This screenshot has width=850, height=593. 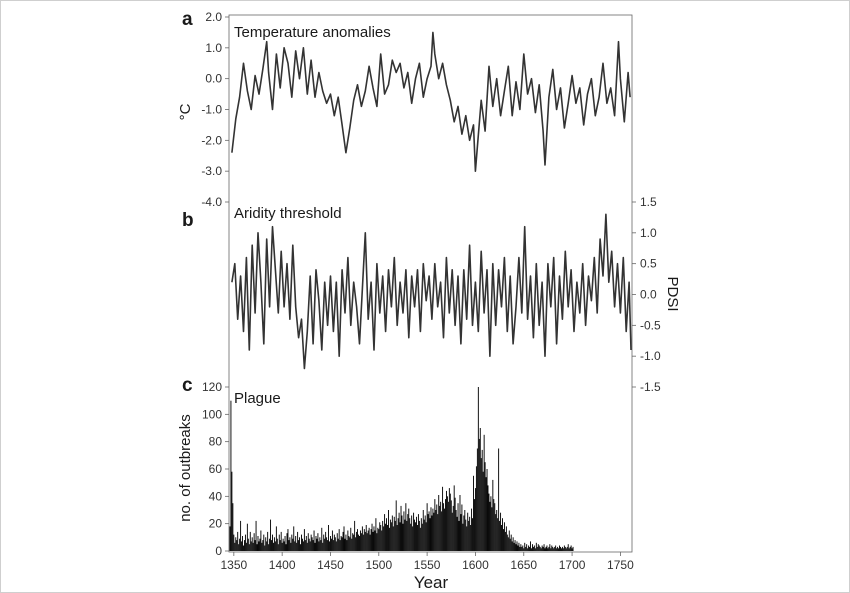 I want to click on x-tick-label: 1750, so click(x=620, y=565).